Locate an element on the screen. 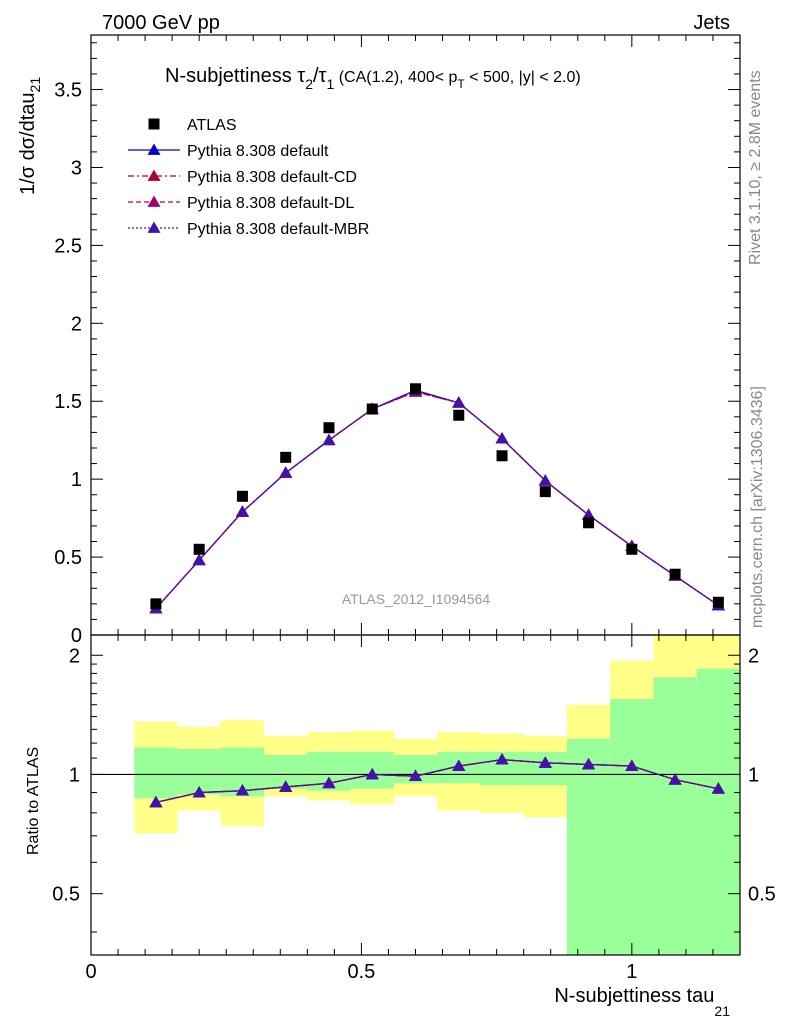 This screenshot has width=786, height=1024. legend-label-default: Pythia 8.308 default is located at coordinates (258, 151).